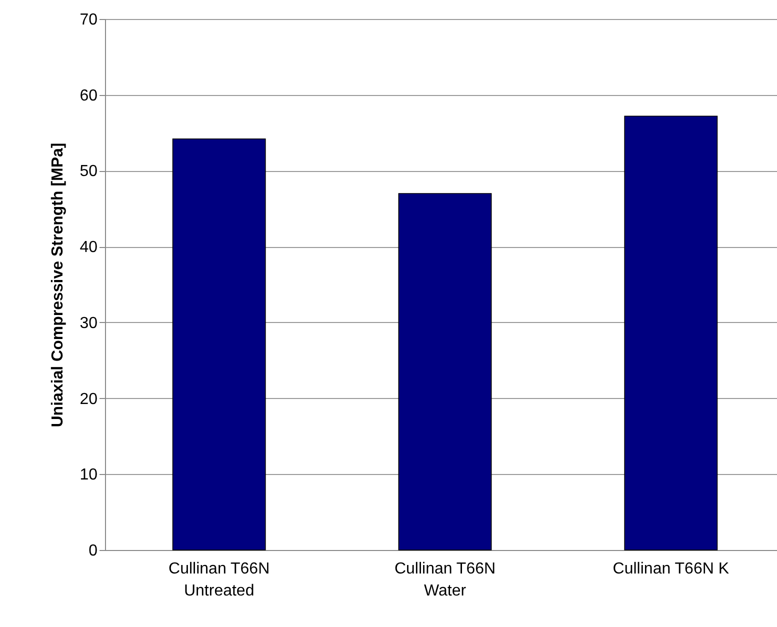 The height and width of the screenshot is (627, 777). I want to click on y-tick-label: 30, so click(89, 323).